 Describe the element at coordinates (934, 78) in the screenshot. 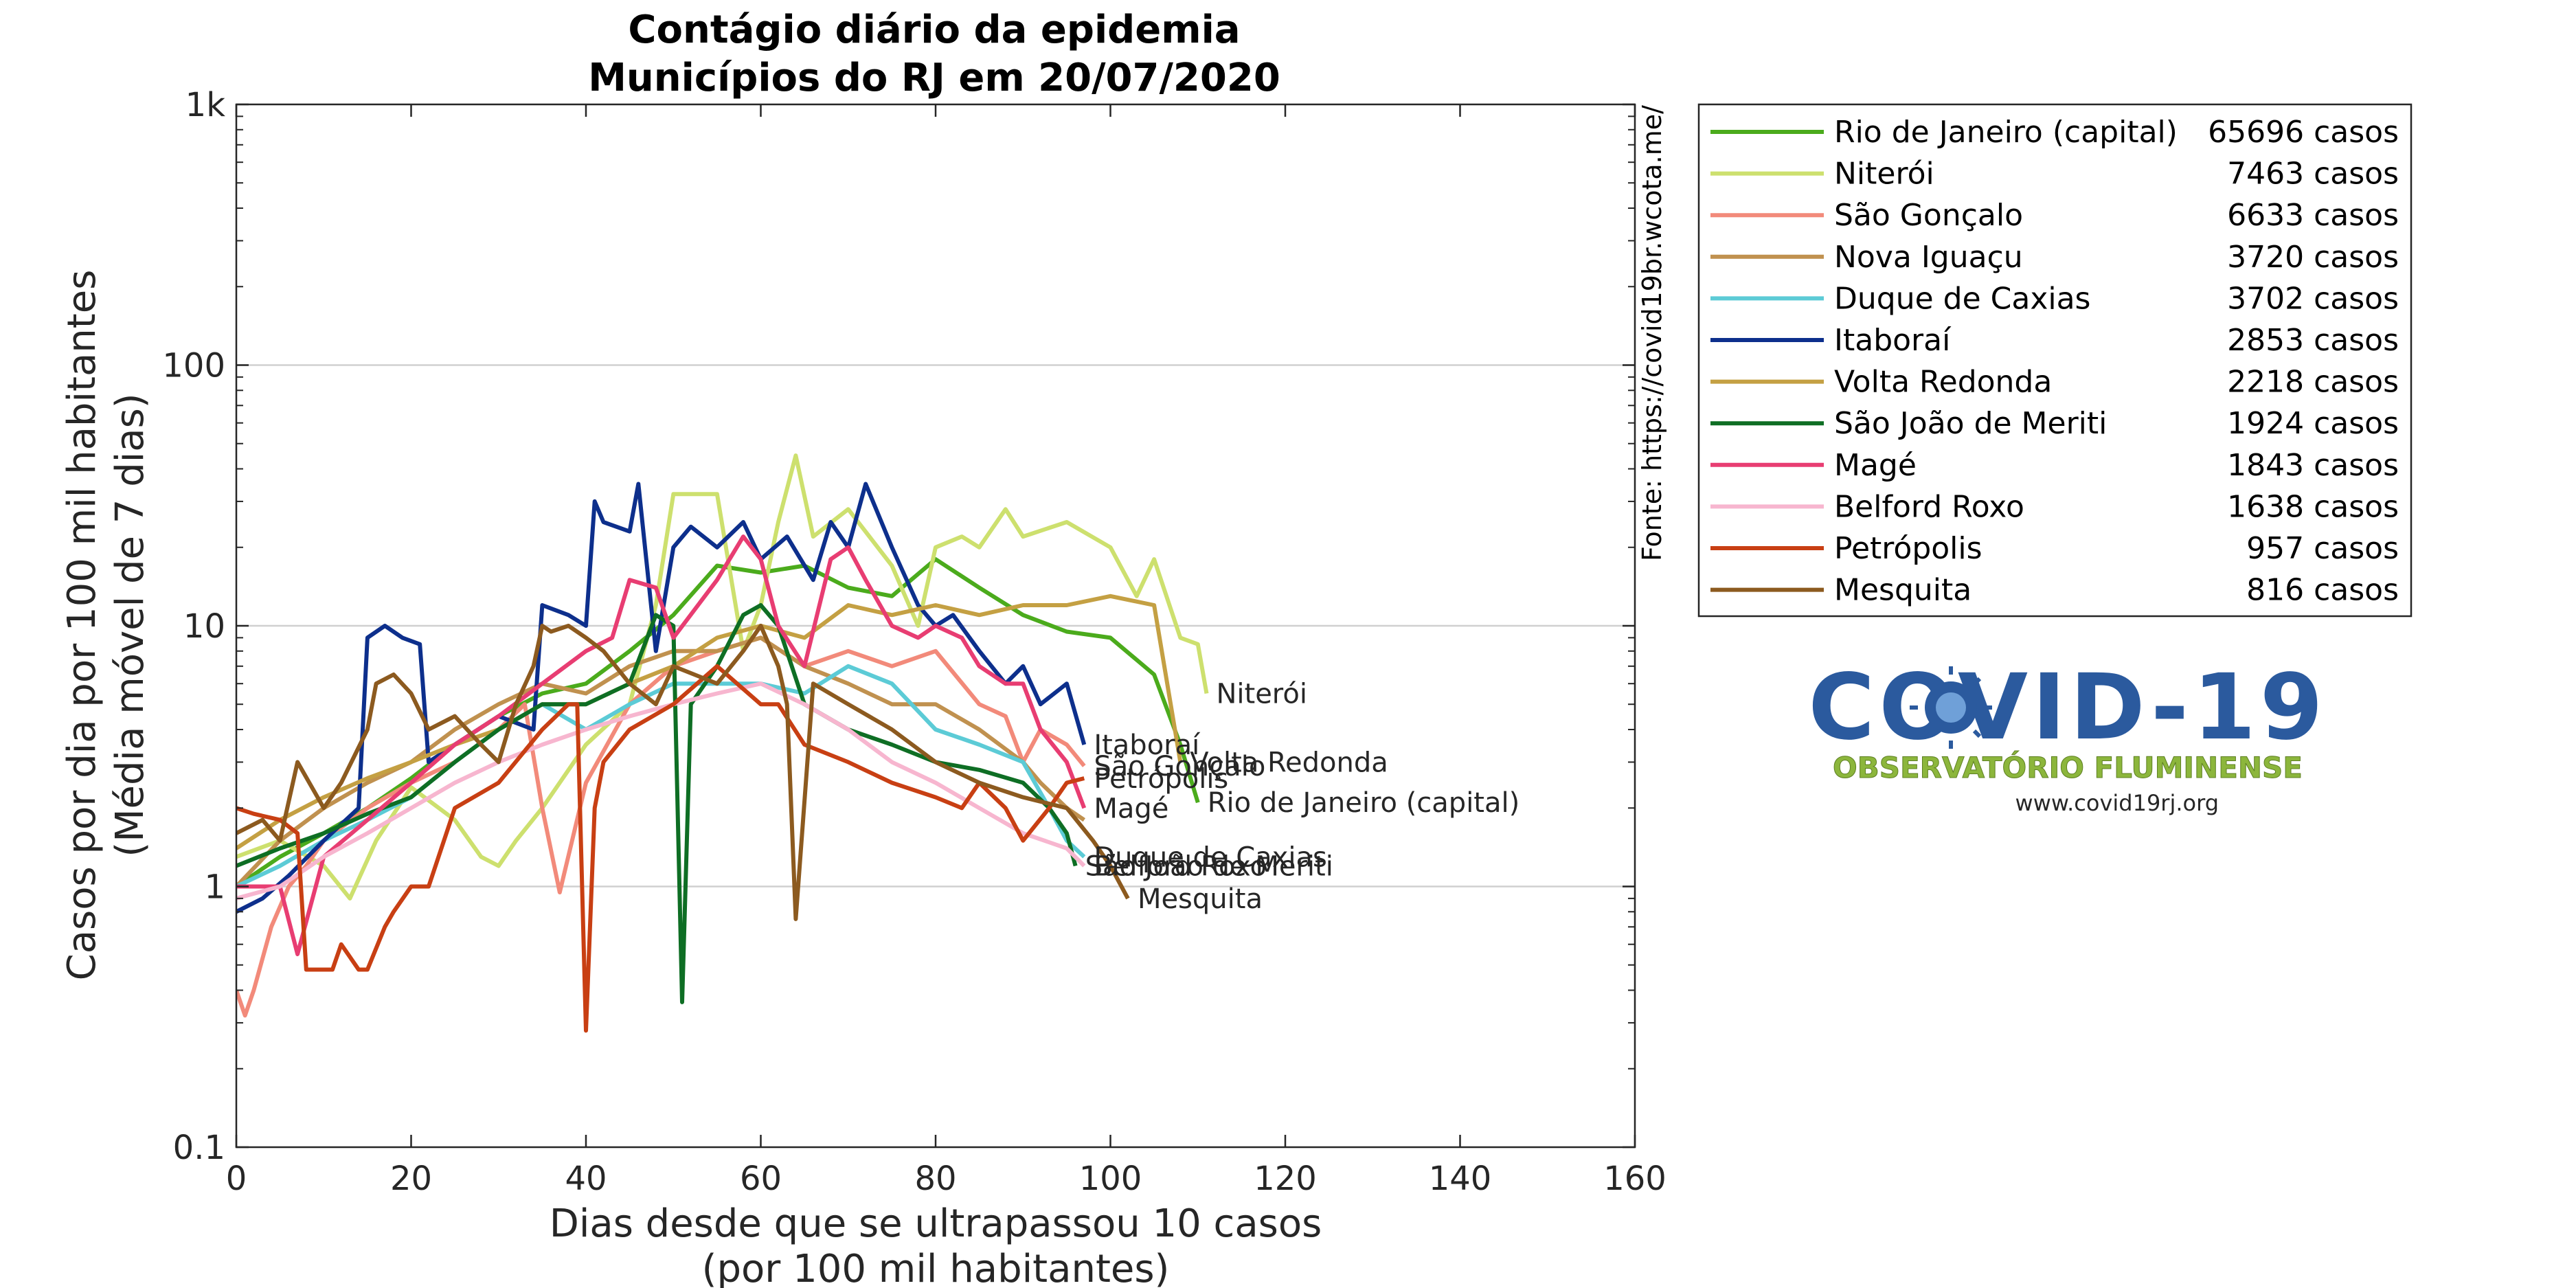

I see `chart-title-line-2: Municípios do RJ em 20/07/2020` at that location.